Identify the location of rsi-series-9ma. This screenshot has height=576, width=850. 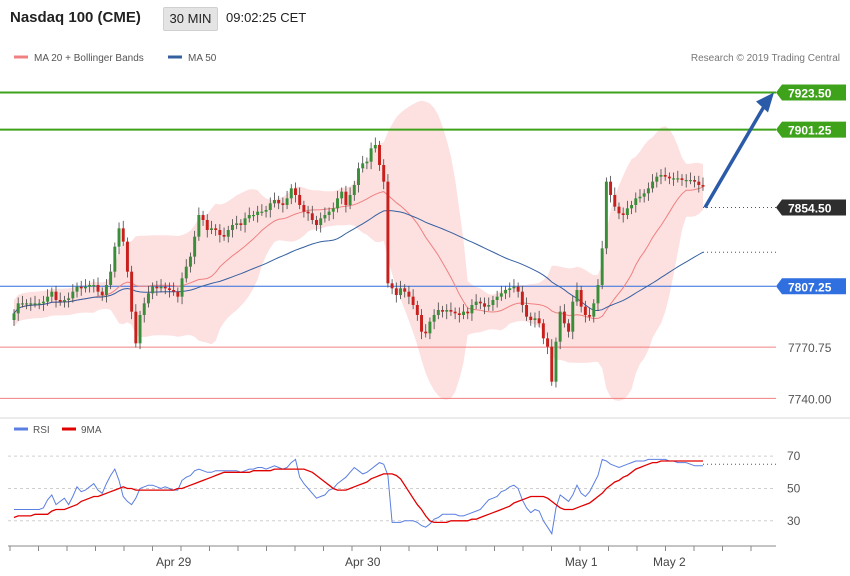
(358, 492).